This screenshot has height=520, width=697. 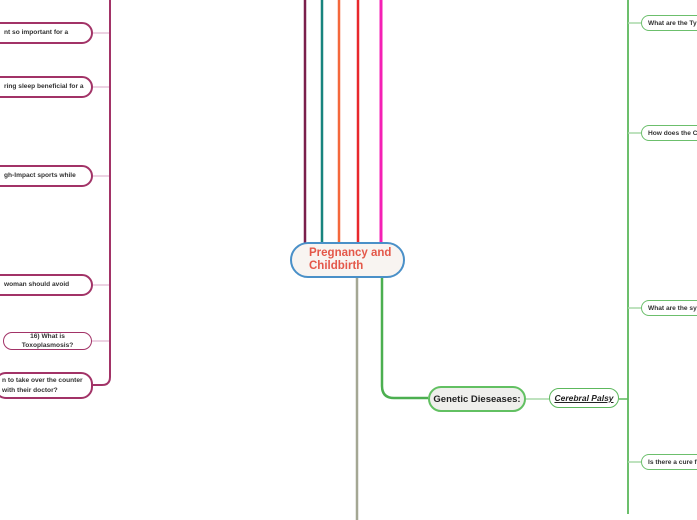 I want to click on central-topic-label: Pregnancy and Childbirth, so click(x=350, y=259).